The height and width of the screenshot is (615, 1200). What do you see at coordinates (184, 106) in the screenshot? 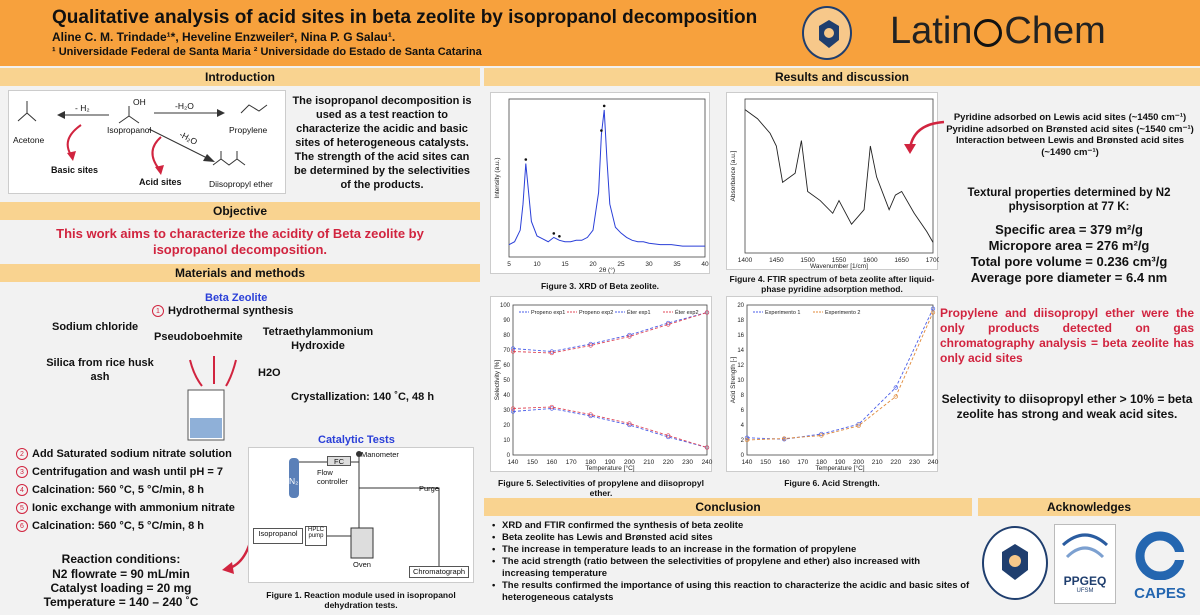
I see `minus-h2o-label-1: -H₂O` at bounding box center [184, 106].